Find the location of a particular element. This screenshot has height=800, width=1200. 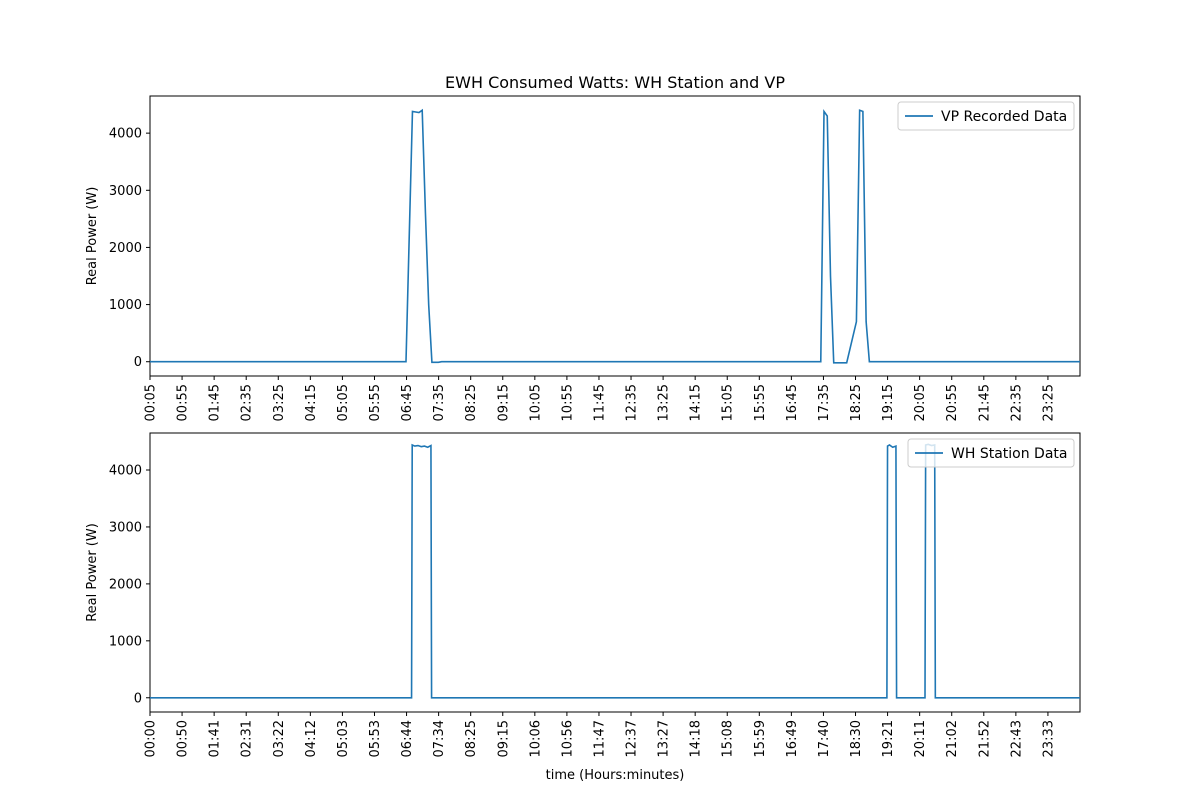

x-tick-label-1-5: 04:12 is located at coordinates (311, 738).